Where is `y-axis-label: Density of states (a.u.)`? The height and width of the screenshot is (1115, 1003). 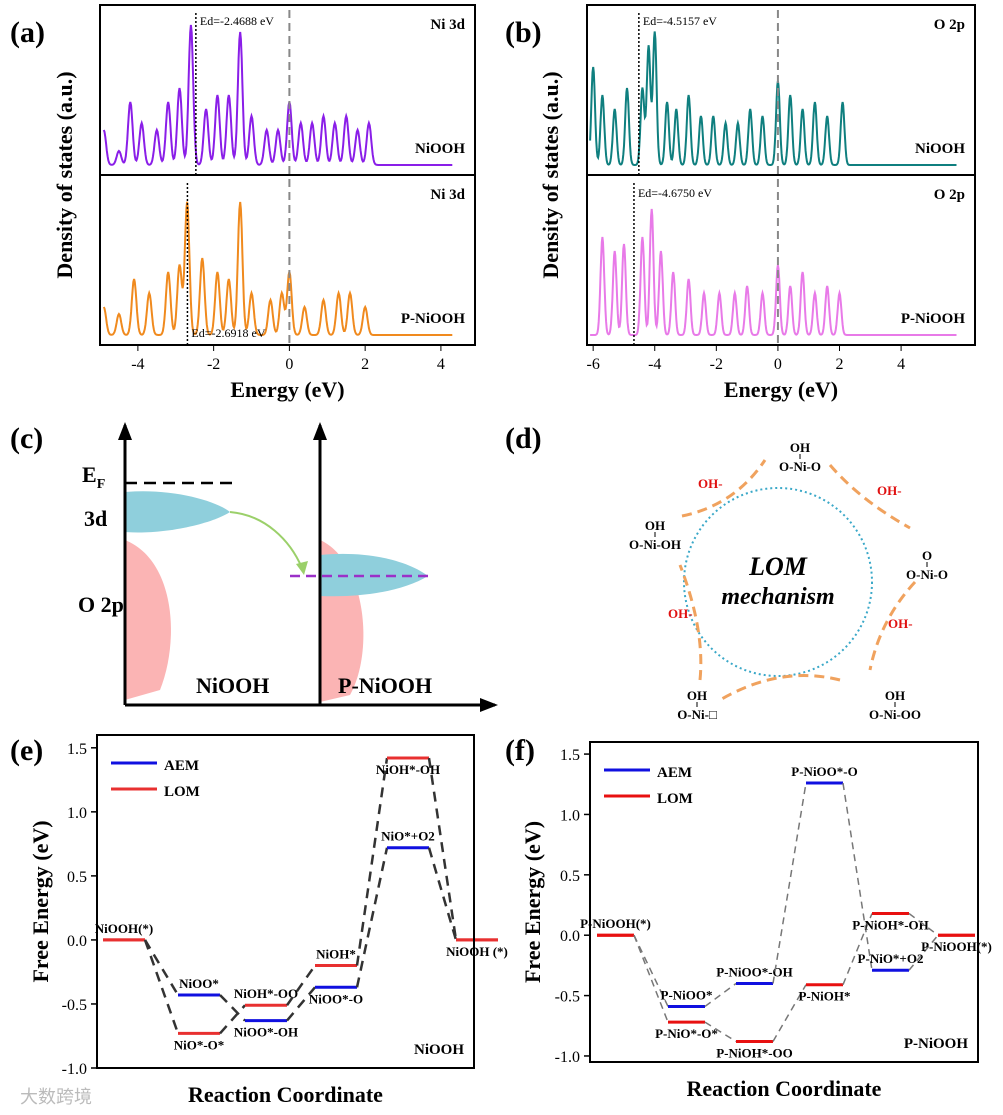 y-axis-label: Density of states (a.u.) is located at coordinates (550, 174).